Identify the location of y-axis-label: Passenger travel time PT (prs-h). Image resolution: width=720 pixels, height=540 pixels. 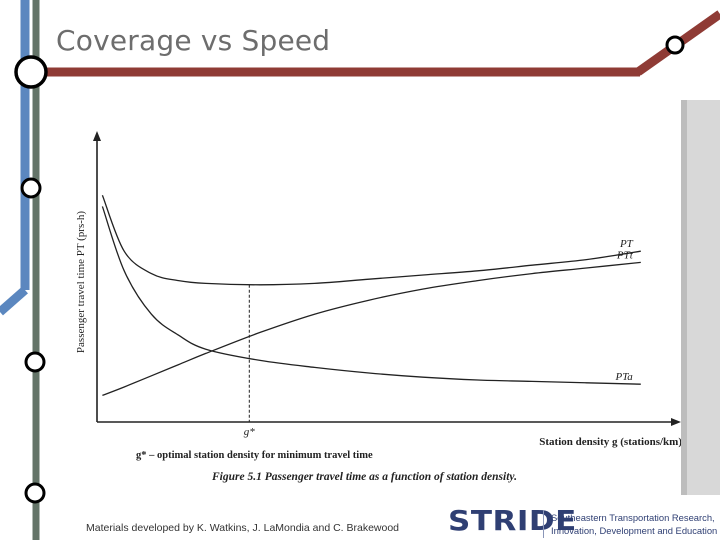
(81, 282).